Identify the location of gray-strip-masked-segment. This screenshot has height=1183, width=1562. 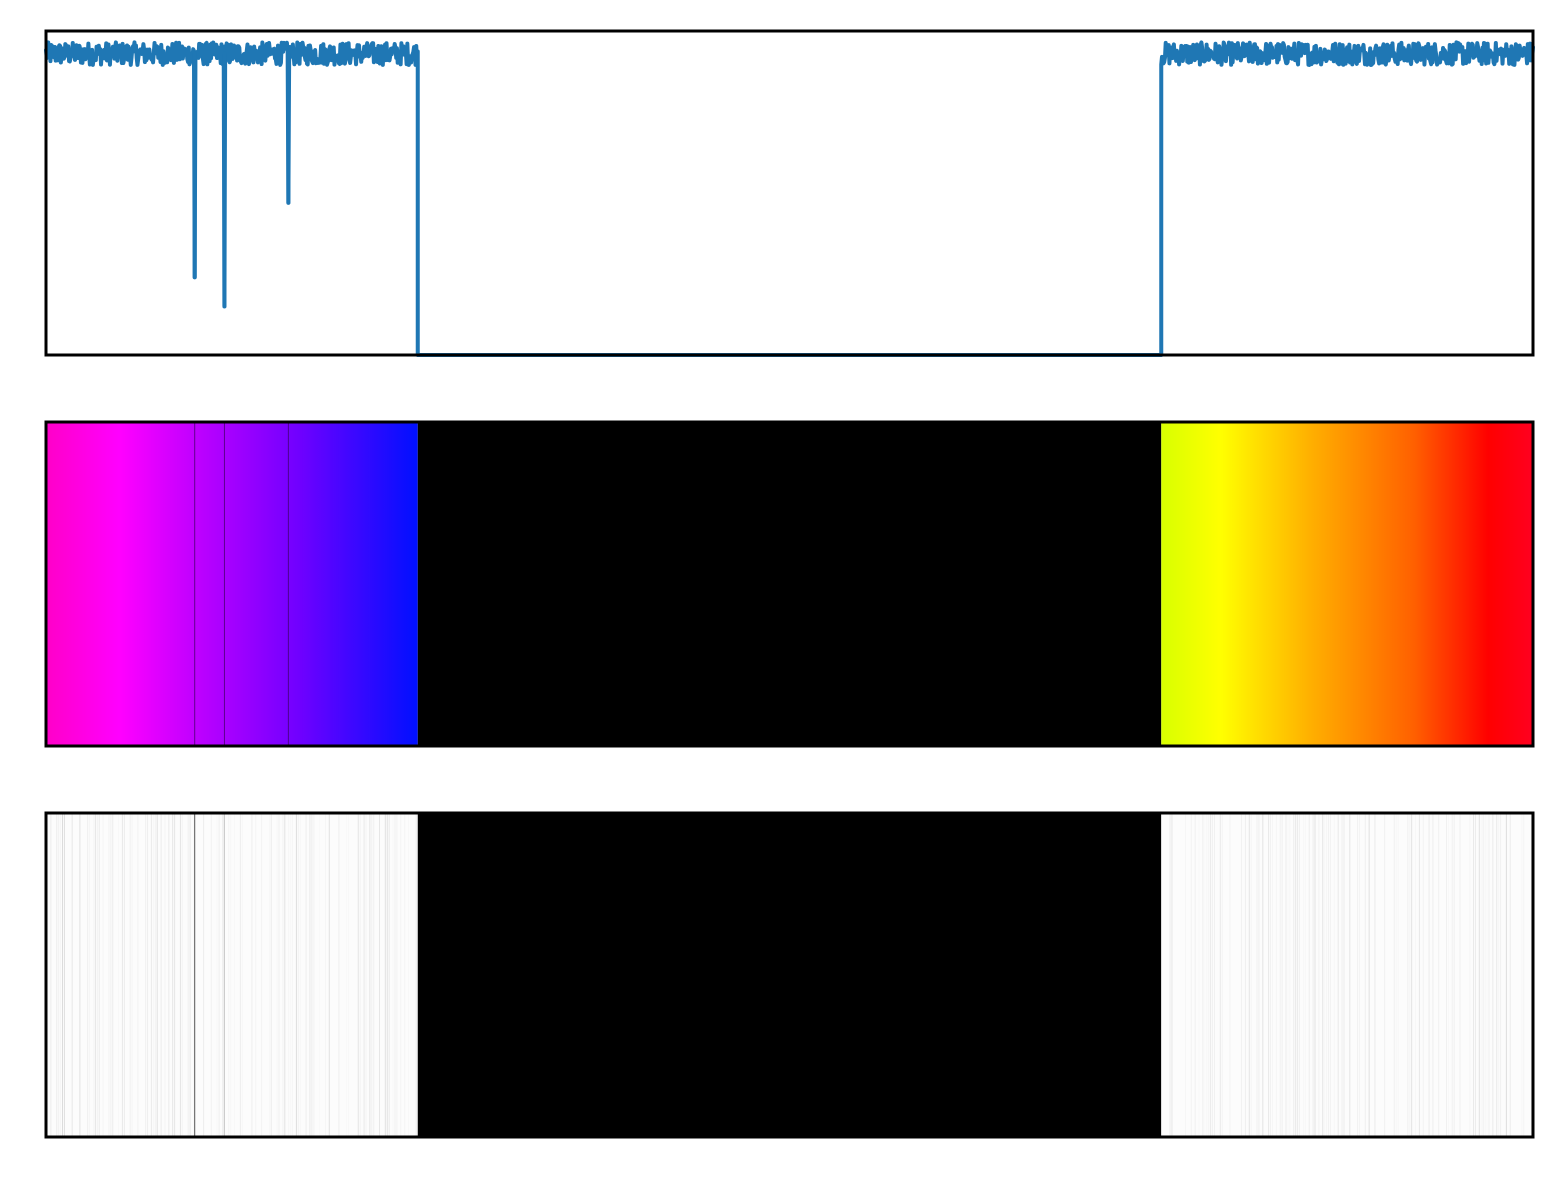
(789, 975).